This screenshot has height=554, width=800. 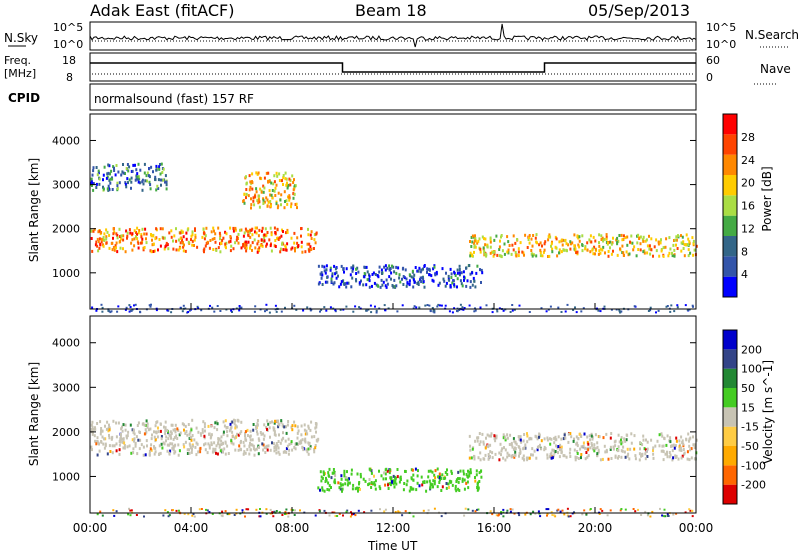 What do you see at coordinates (174, 99) in the screenshot?
I see `cpid-text: normalsound (fast) 157 RF` at bounding box center [174, 99].